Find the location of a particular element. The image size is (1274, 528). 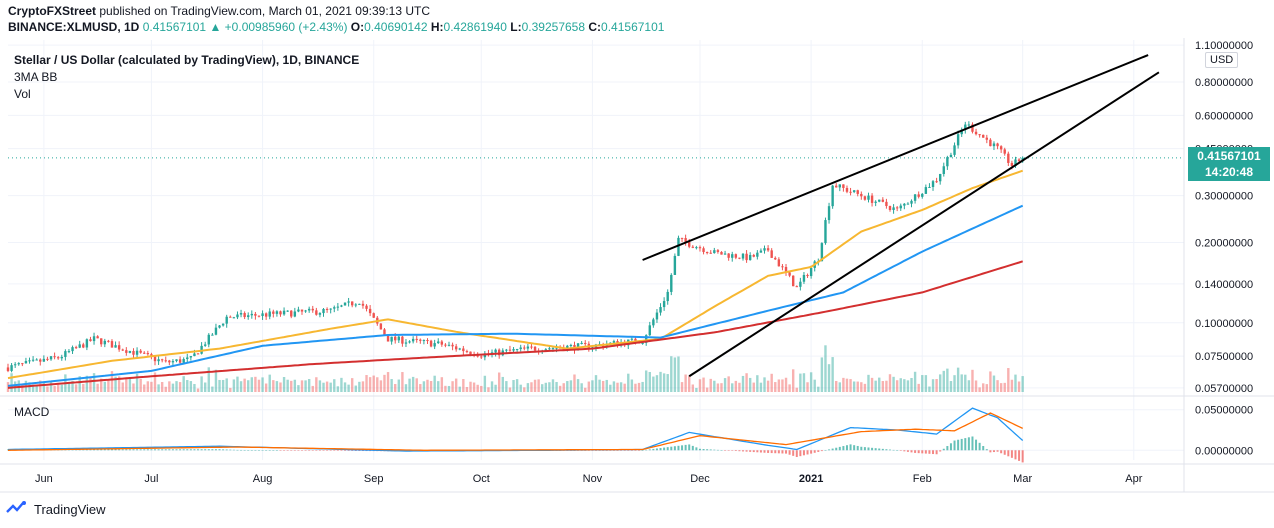

volume-legend: Vol is located at coordinates (22, 94).